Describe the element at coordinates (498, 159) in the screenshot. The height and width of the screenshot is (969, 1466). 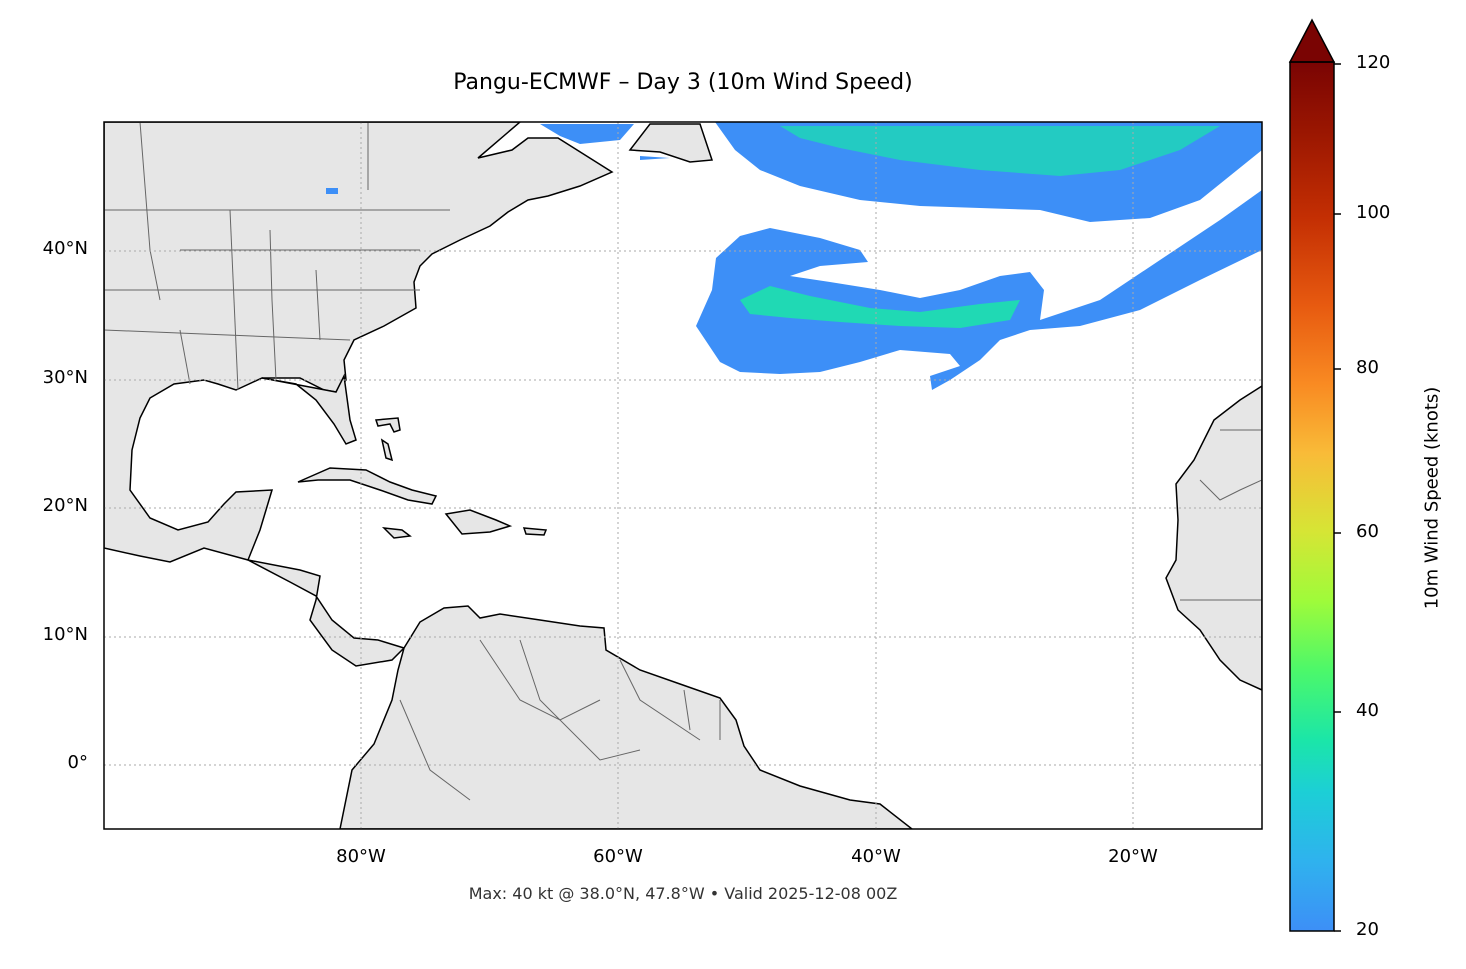
I see `wind-speckles` at that location.